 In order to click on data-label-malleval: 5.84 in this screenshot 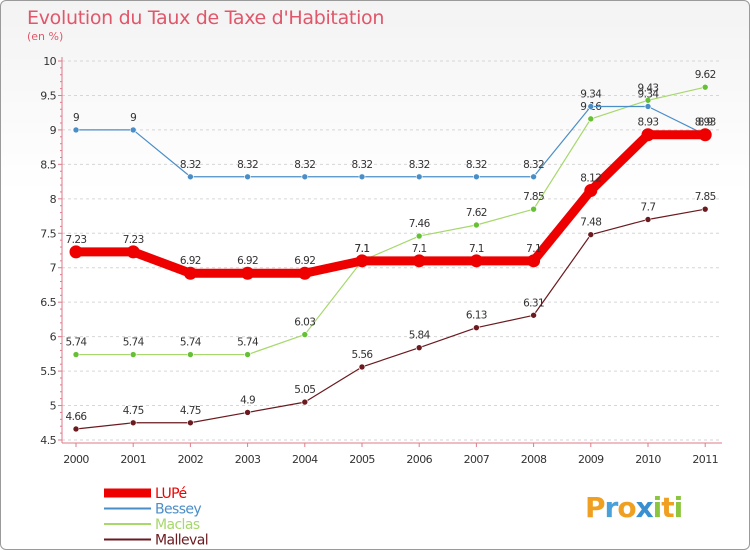, I will do `click(420, 336)`.